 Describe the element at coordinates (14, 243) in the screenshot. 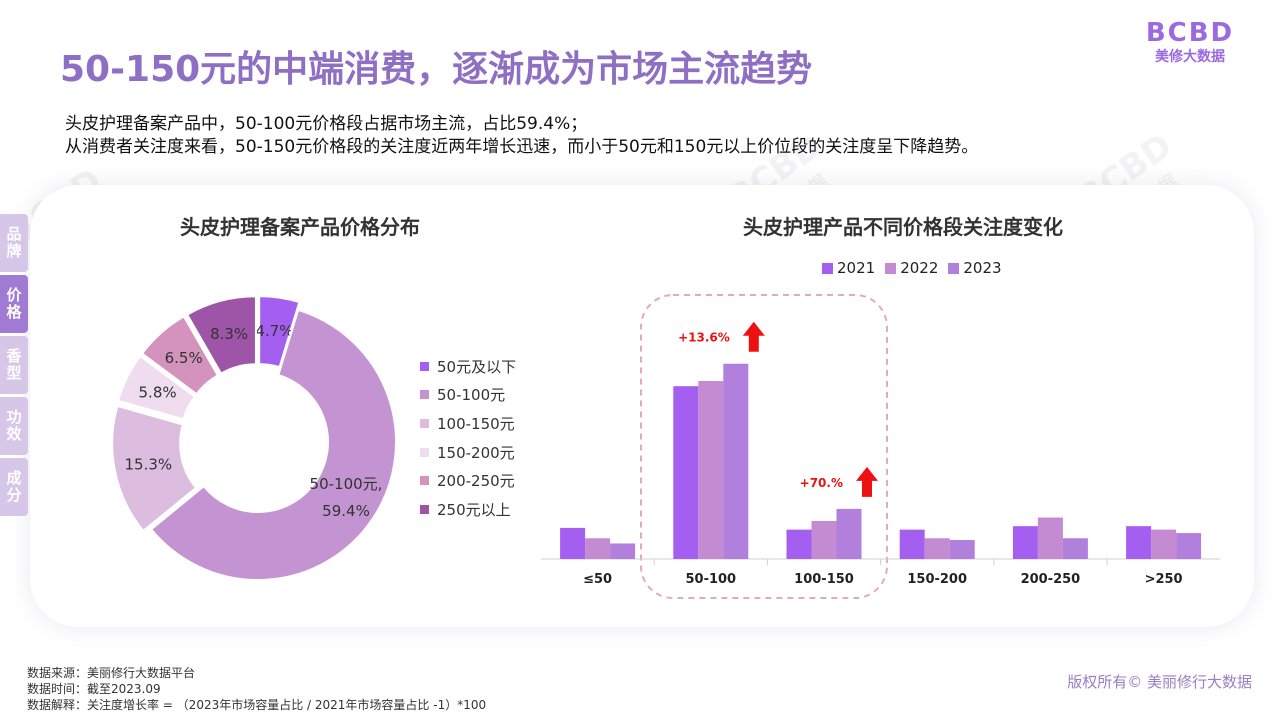

I see `tab-brand: 品牌` at that location.